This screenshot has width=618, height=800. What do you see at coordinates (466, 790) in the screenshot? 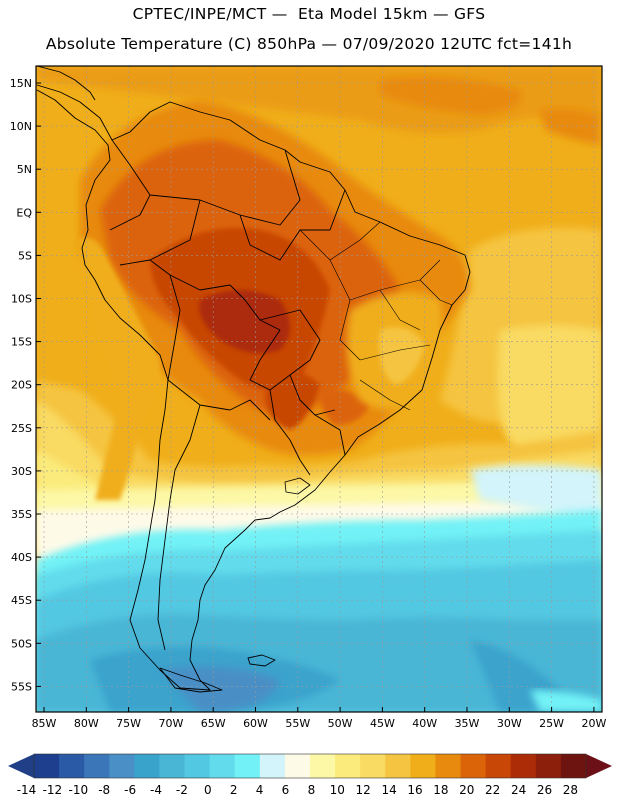
I see `colorbar-label: 20` at bounding box center [466, 790].